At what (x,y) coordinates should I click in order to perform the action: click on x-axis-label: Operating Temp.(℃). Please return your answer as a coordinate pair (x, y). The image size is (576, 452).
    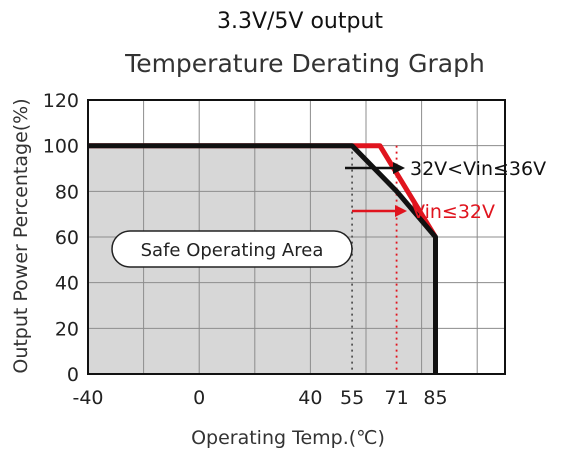
    Looking at the image, I should click on (288, 438).